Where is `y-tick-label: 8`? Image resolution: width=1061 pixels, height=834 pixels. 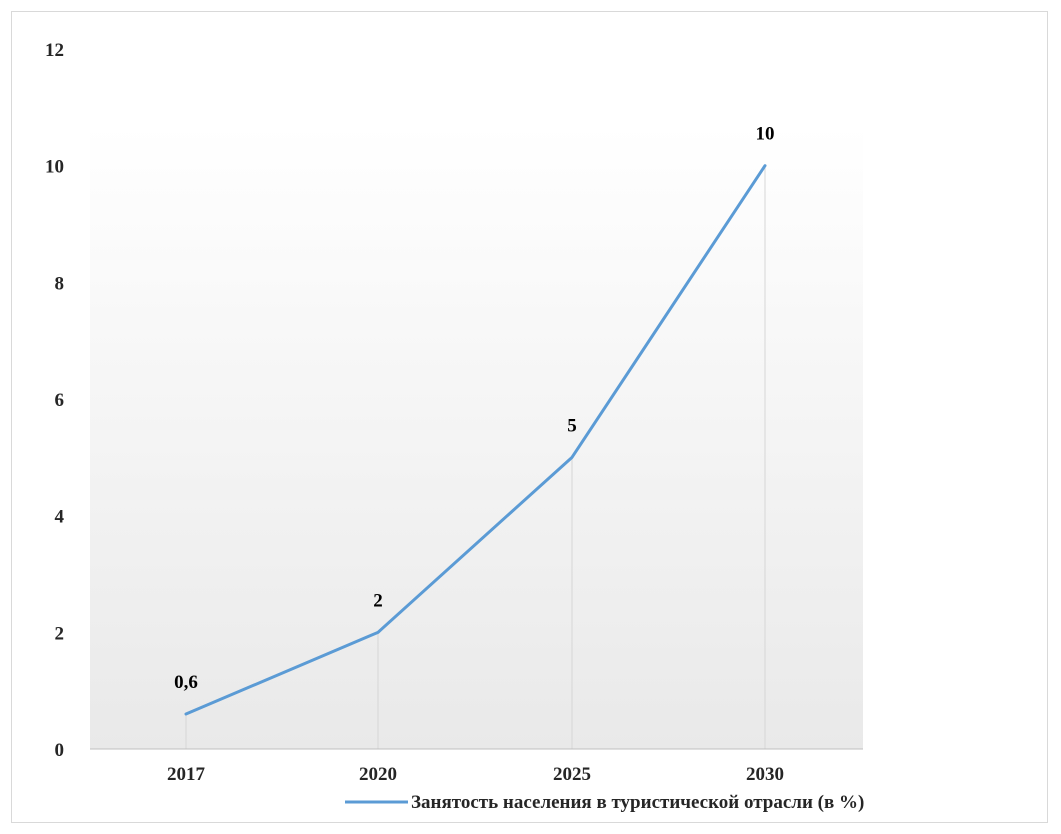 y-tick-label: 8 is located at coordinates (60, 283).